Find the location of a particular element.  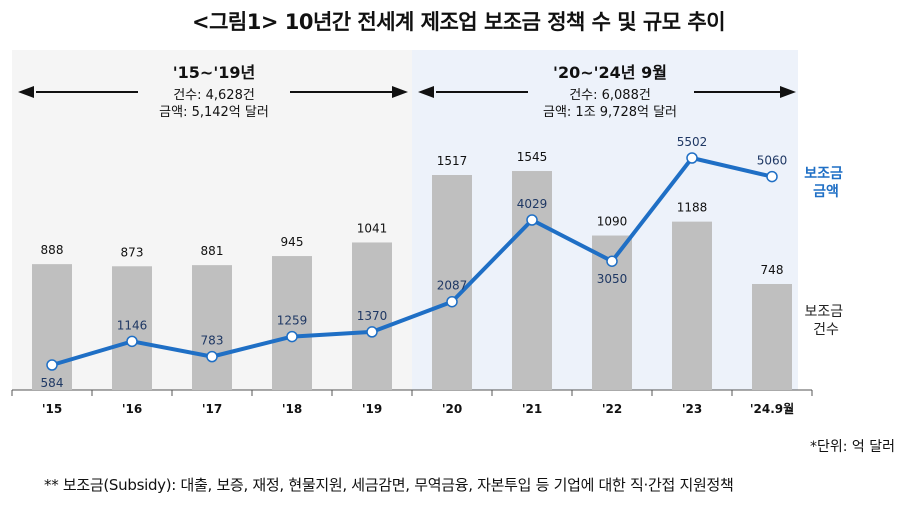

amount-value-label-5: 2087 is located at coordinates (452, 286).